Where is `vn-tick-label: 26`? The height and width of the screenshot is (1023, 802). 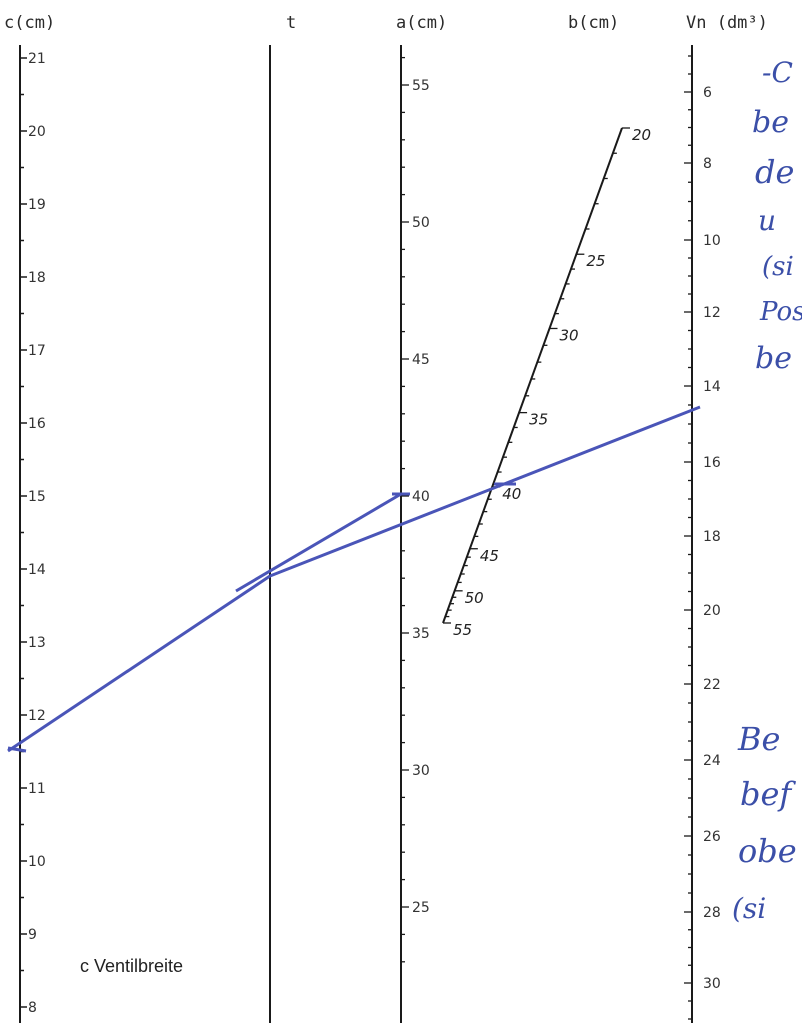
vn-tick-label: 26 is located at coordinates (712, 837).